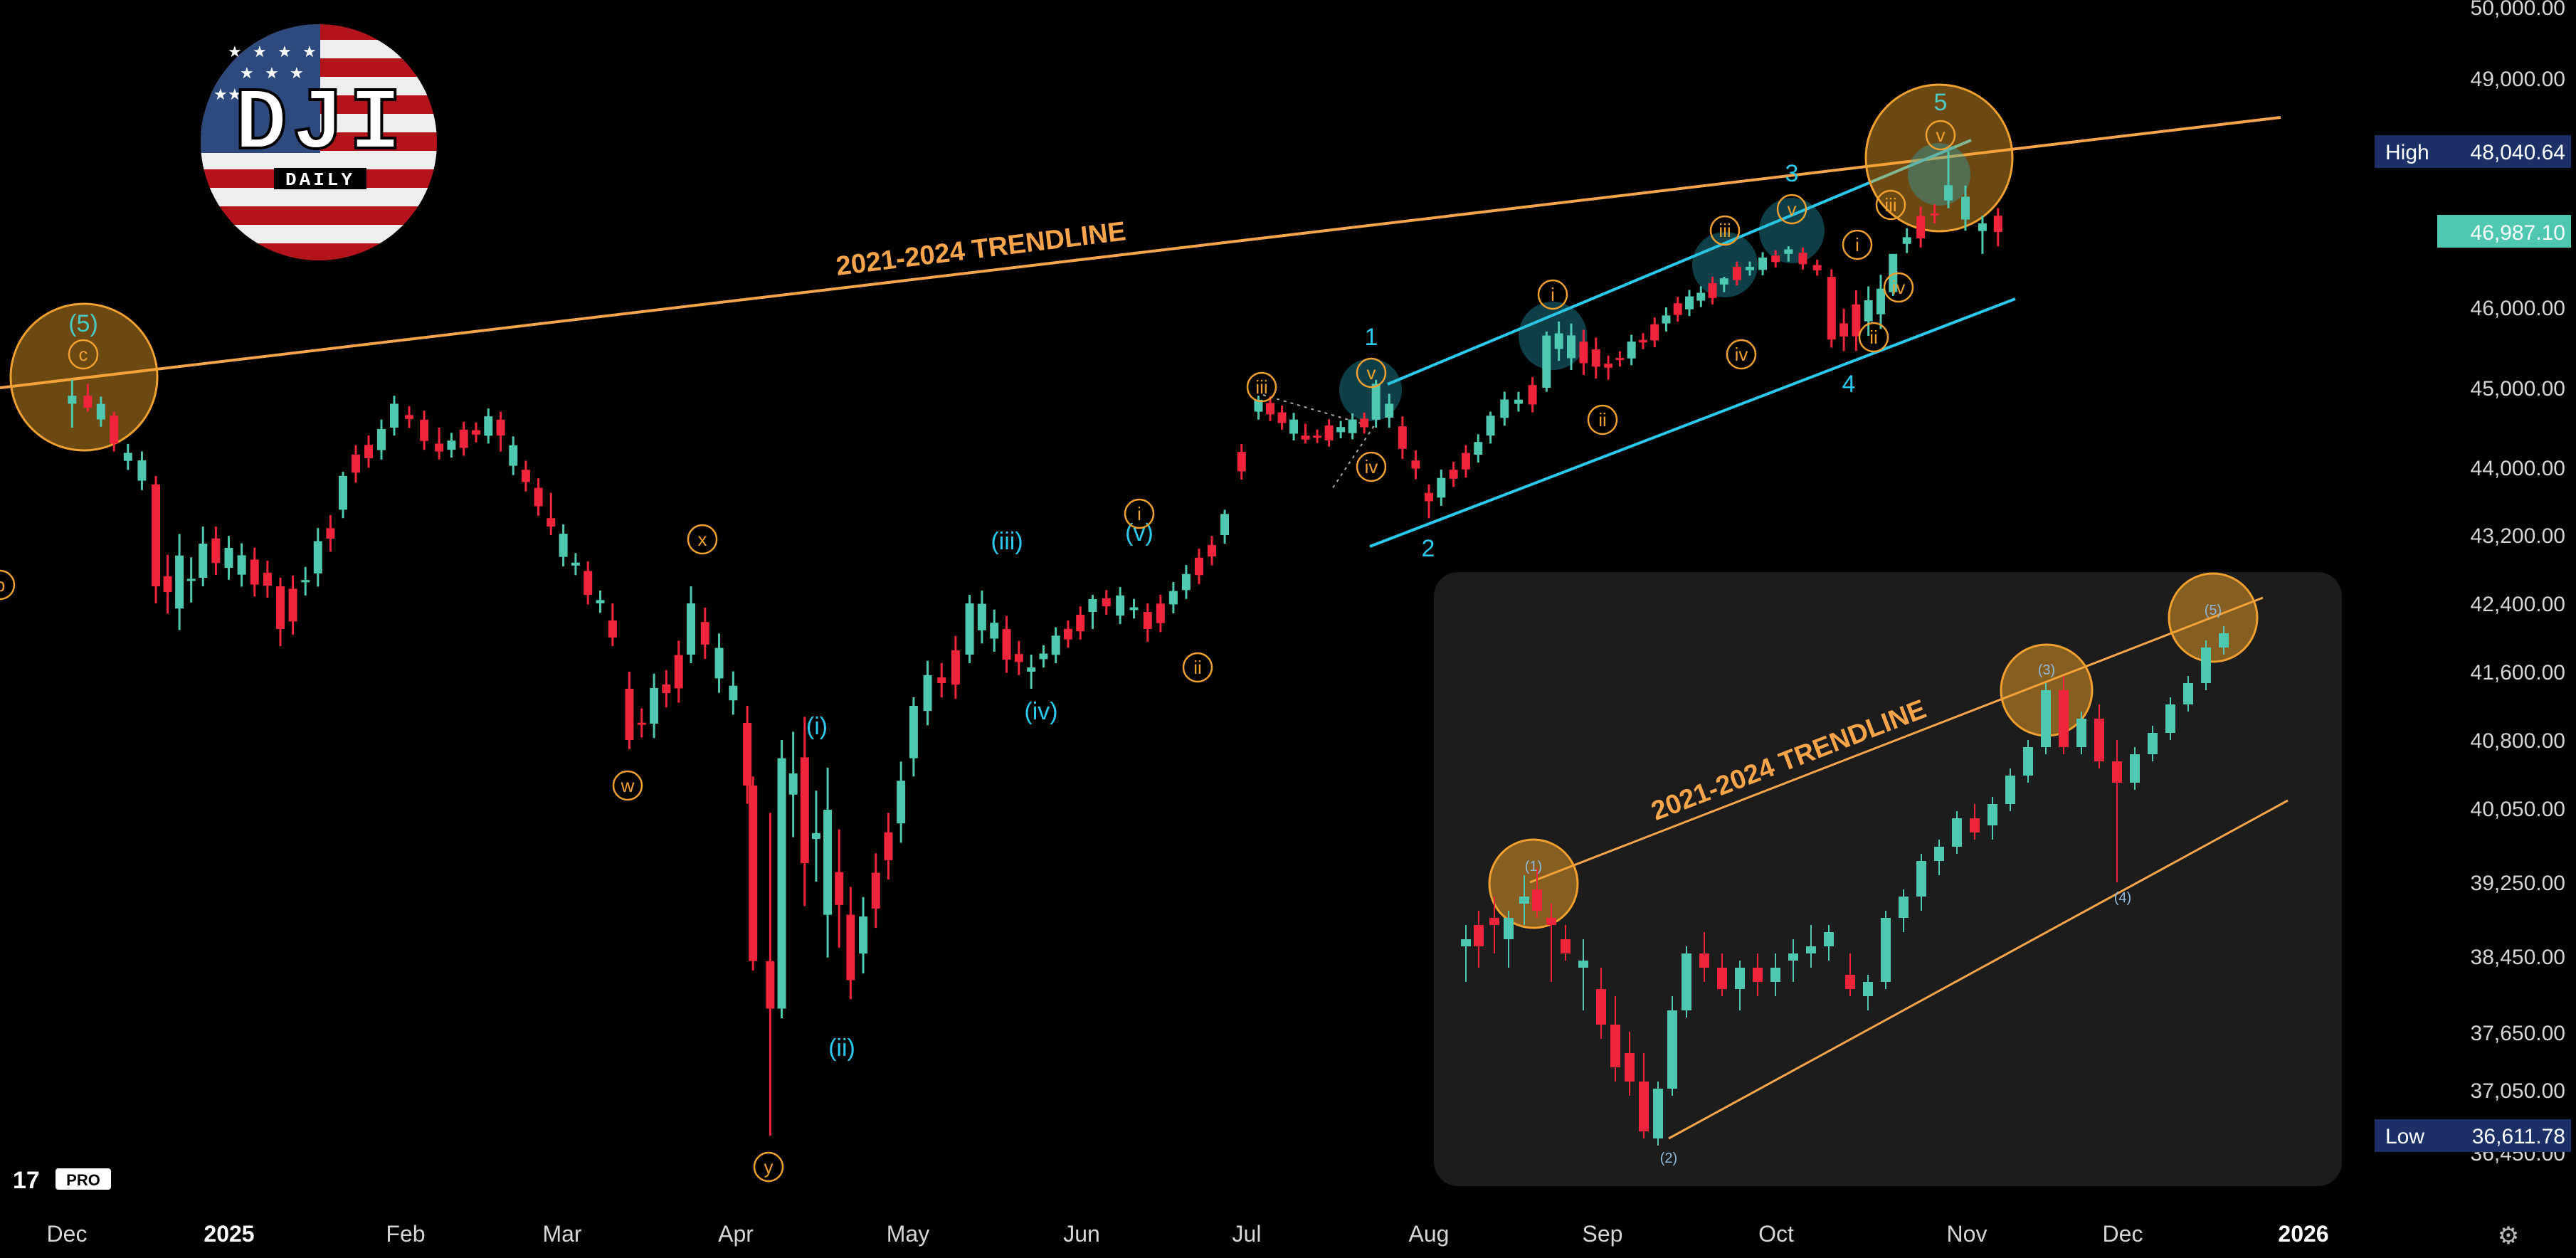 This screenshot has width=2576, height=1258. I want to click on wave-label-iii-or-2: iii, so click(1725, 230).